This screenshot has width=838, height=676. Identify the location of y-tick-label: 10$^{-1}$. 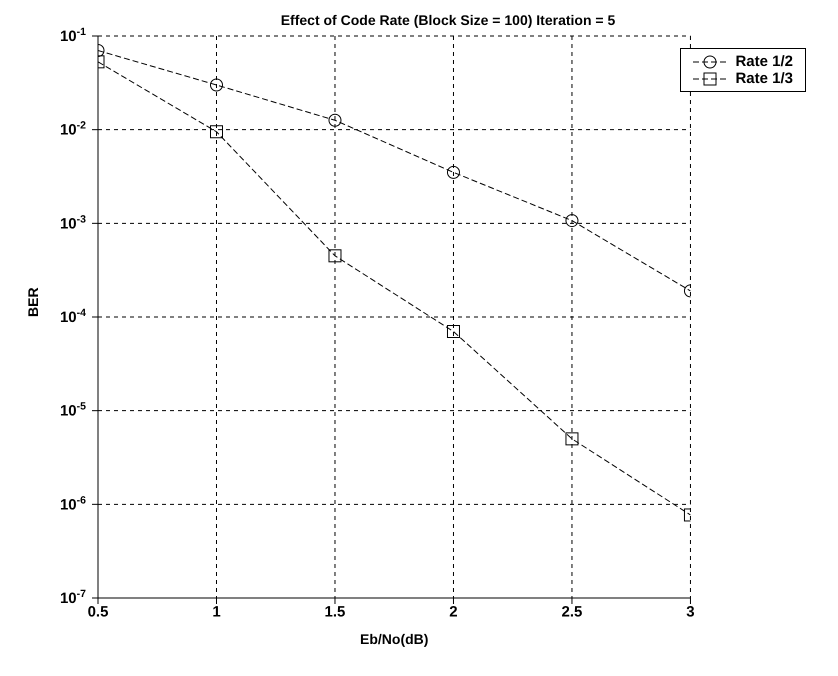
(73, 35).